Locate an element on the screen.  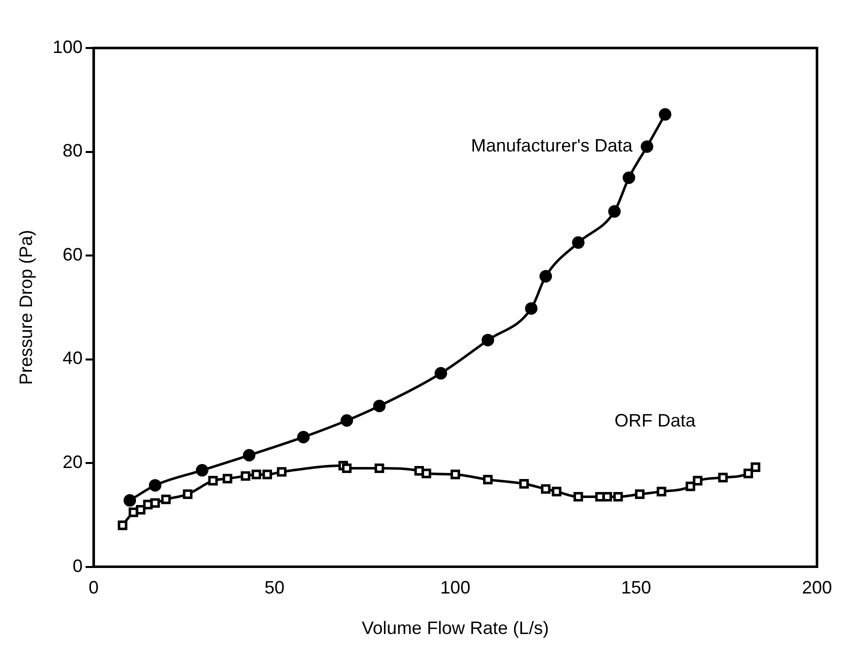
x-tick-label: 0 is located at coordinates (93, 588).